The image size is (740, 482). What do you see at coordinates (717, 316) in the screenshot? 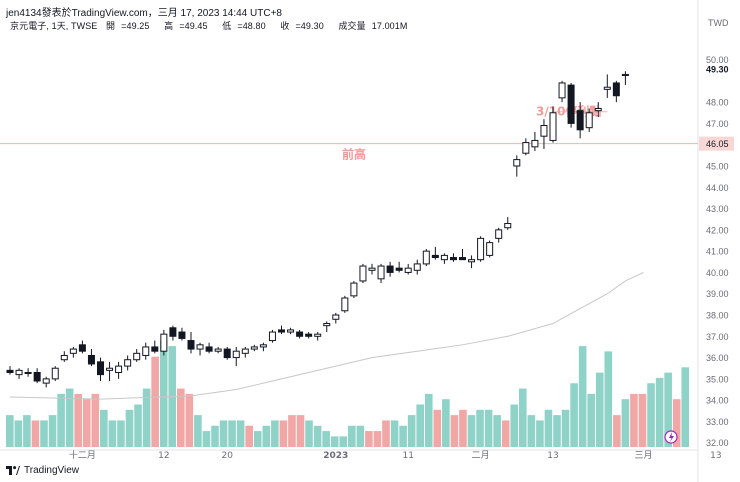
I see `y-tick-label: 38.00` at bounding box center [717, 316].